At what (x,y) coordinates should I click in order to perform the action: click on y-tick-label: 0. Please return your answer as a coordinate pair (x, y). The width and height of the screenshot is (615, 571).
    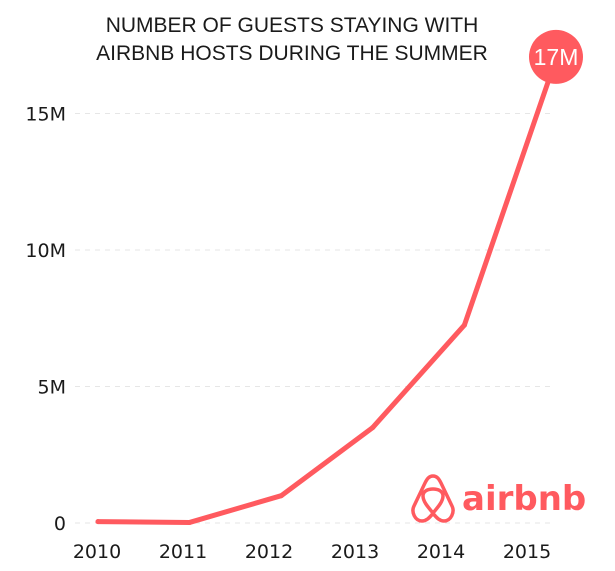
    Looking at the image, I should click on (60, 524).